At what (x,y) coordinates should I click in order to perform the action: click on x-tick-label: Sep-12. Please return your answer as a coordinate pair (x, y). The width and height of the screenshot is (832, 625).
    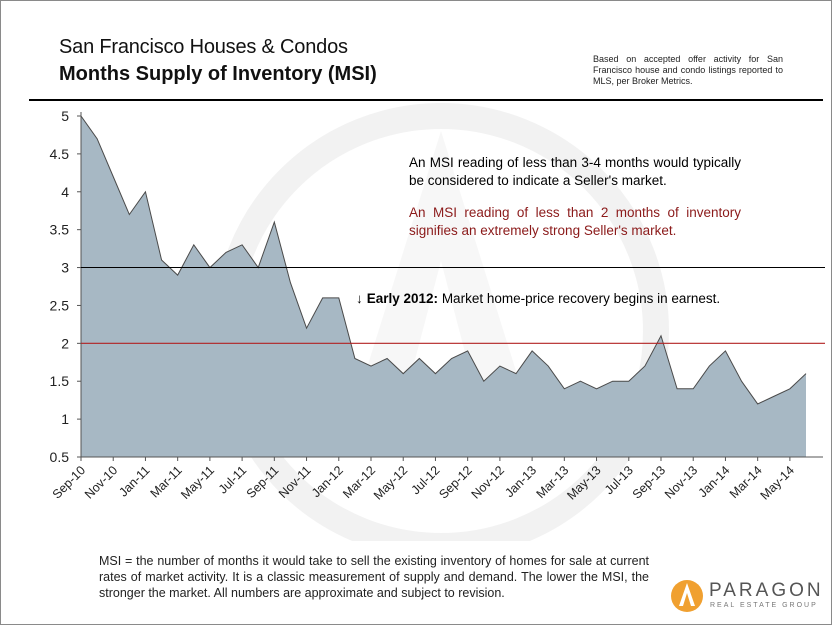
    Looking at the image, I should click on (455, 482).